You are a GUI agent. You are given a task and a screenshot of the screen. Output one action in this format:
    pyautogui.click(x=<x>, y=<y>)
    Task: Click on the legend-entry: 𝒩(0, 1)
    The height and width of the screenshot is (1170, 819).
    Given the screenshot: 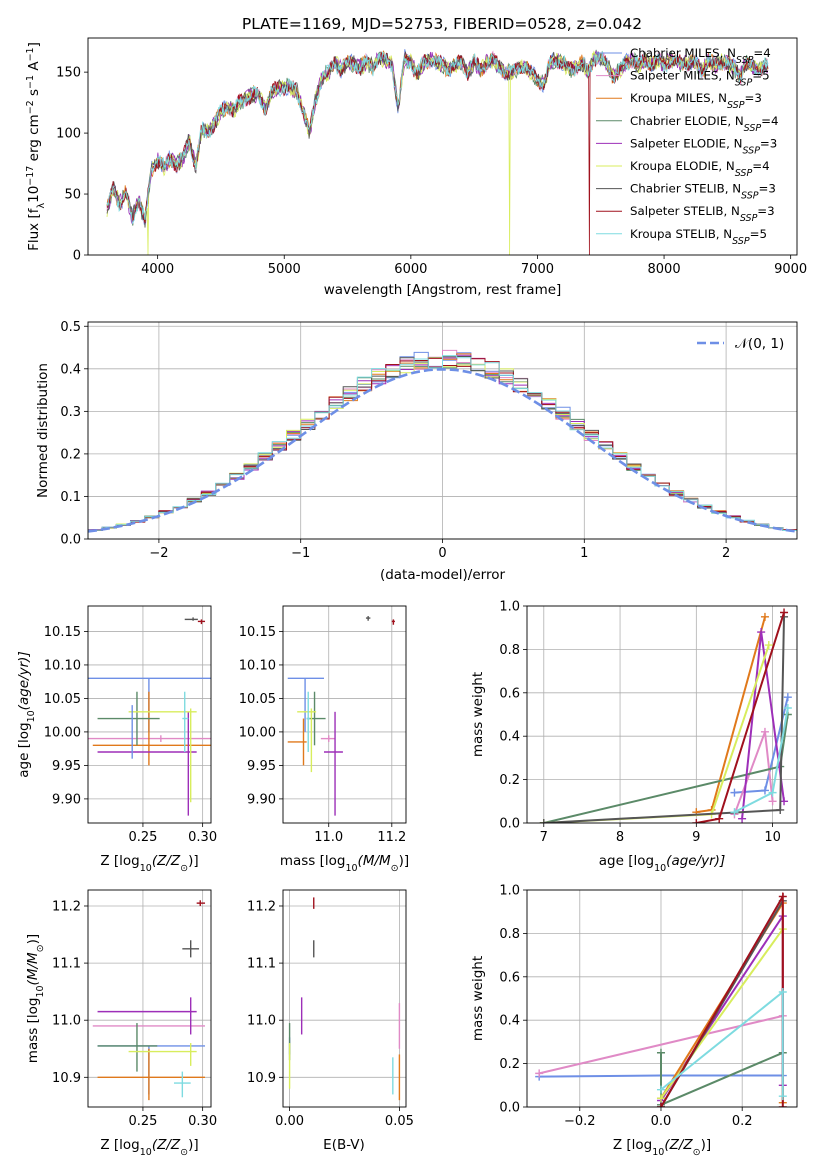 What is the action you would take?
    pyautogui.click(x=759, y=344)
    